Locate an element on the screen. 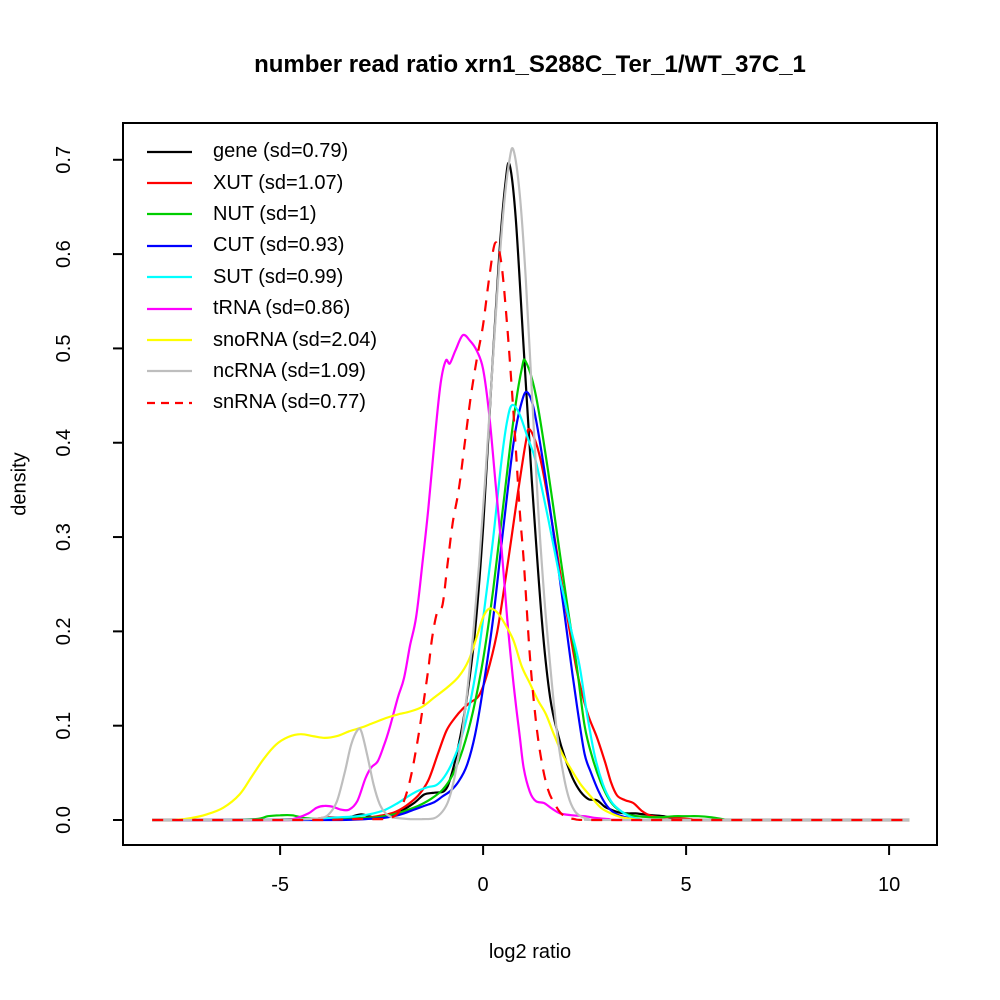  legend-label-tRNA: tRNA (sd=0.86) is located at coordinates (282, 308).